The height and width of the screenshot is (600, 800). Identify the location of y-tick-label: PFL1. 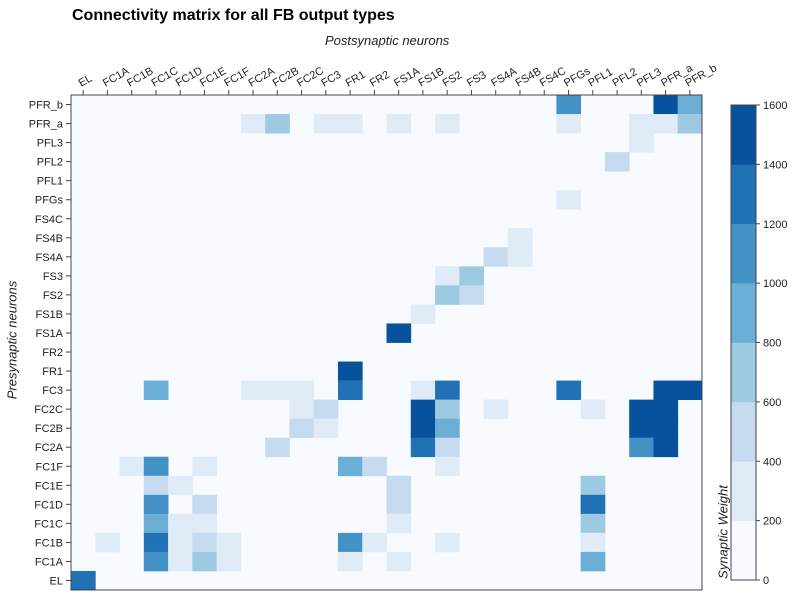
(50, 182).